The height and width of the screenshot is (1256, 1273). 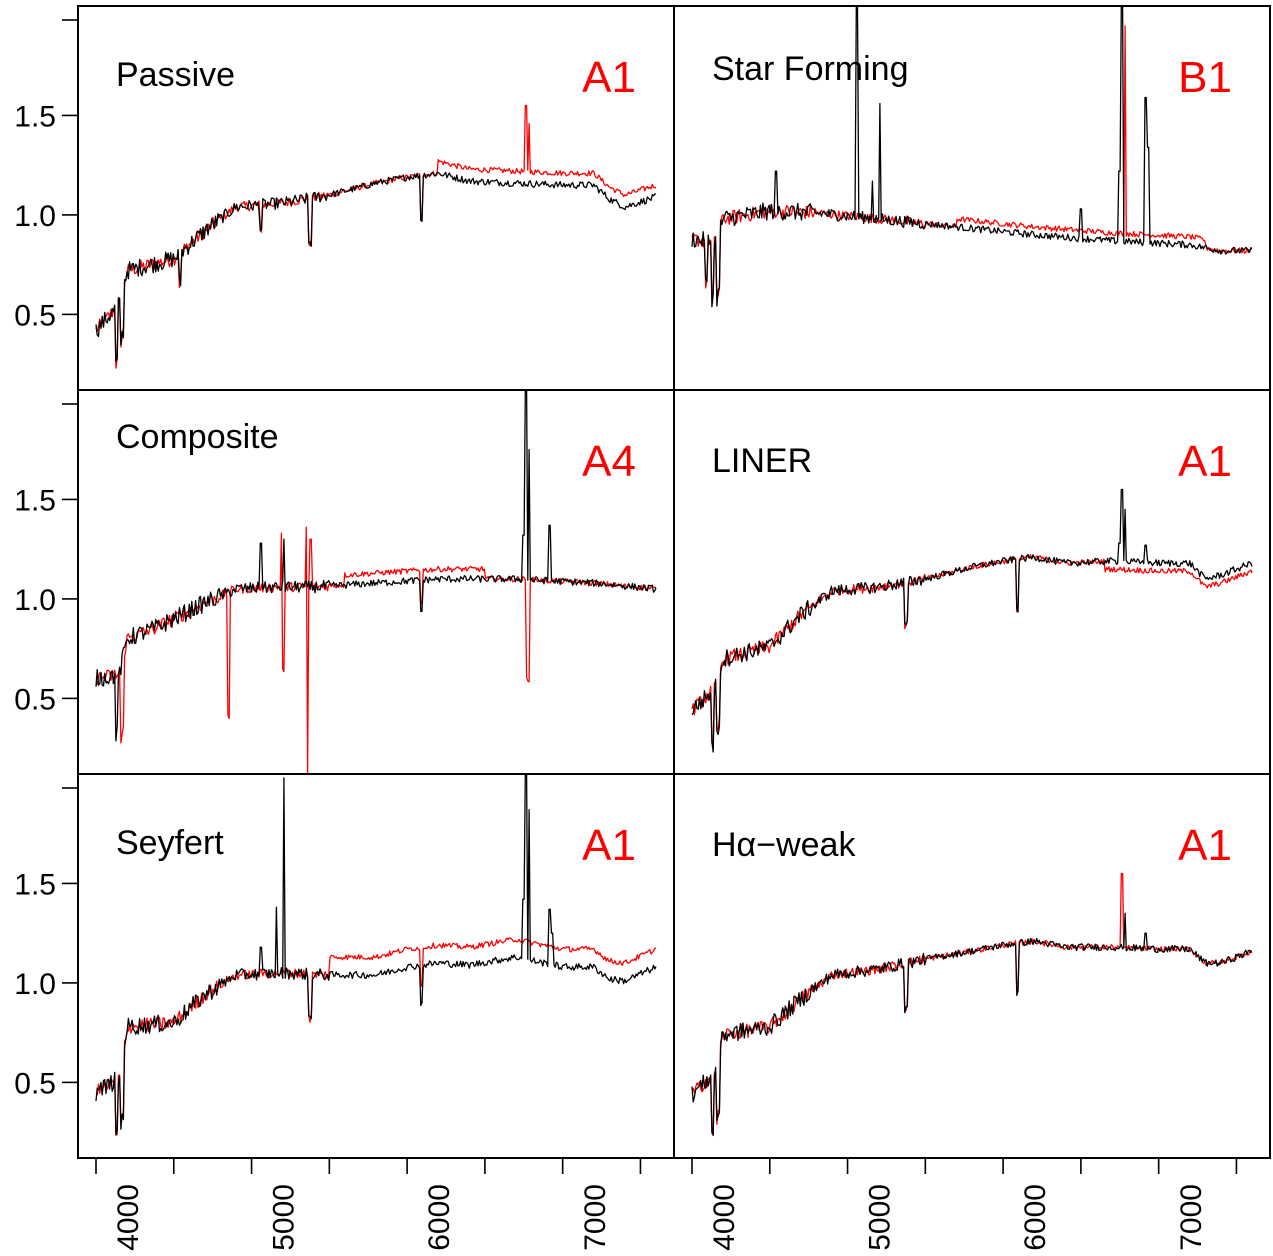 I want to click on panel-title: Composite, so click(x=197, y=437).